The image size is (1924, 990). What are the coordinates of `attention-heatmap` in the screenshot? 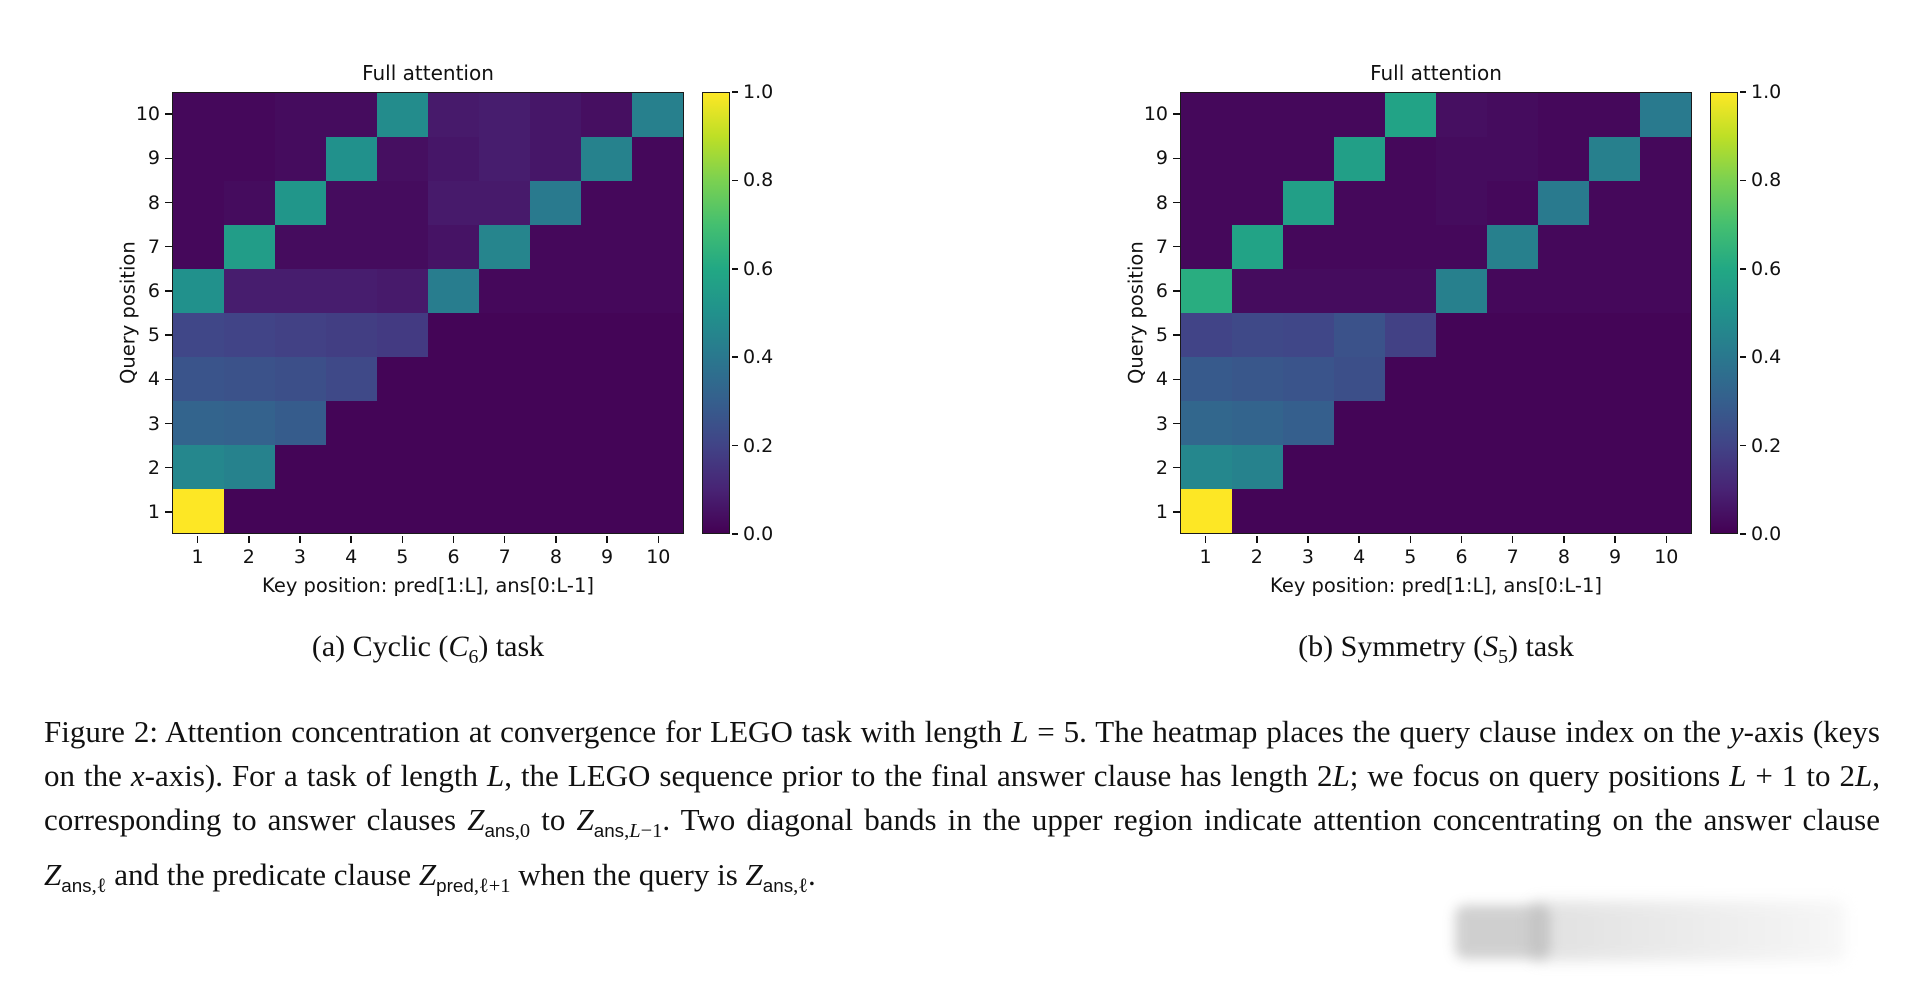 It's located at (1436, 313).